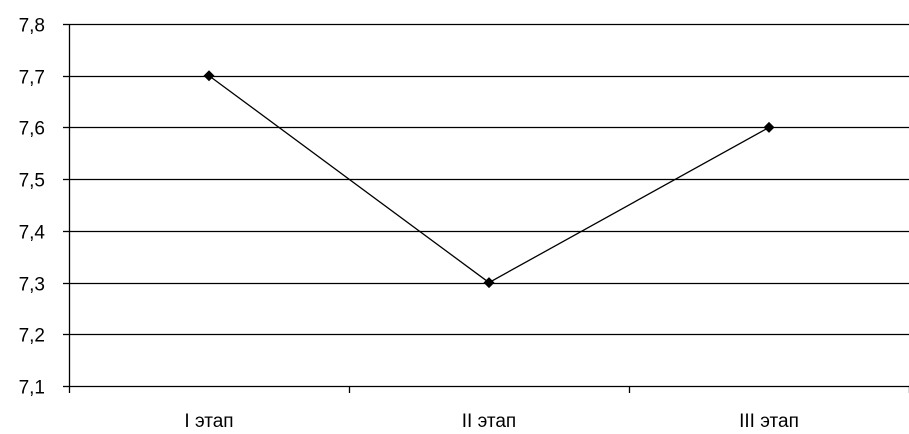 The width and height of the screenshot is (909, 434). What do you see at coordinates (769, 421) in the screenshot?
I see `x-tick-label: III этап` at bounding box center [769, 421].